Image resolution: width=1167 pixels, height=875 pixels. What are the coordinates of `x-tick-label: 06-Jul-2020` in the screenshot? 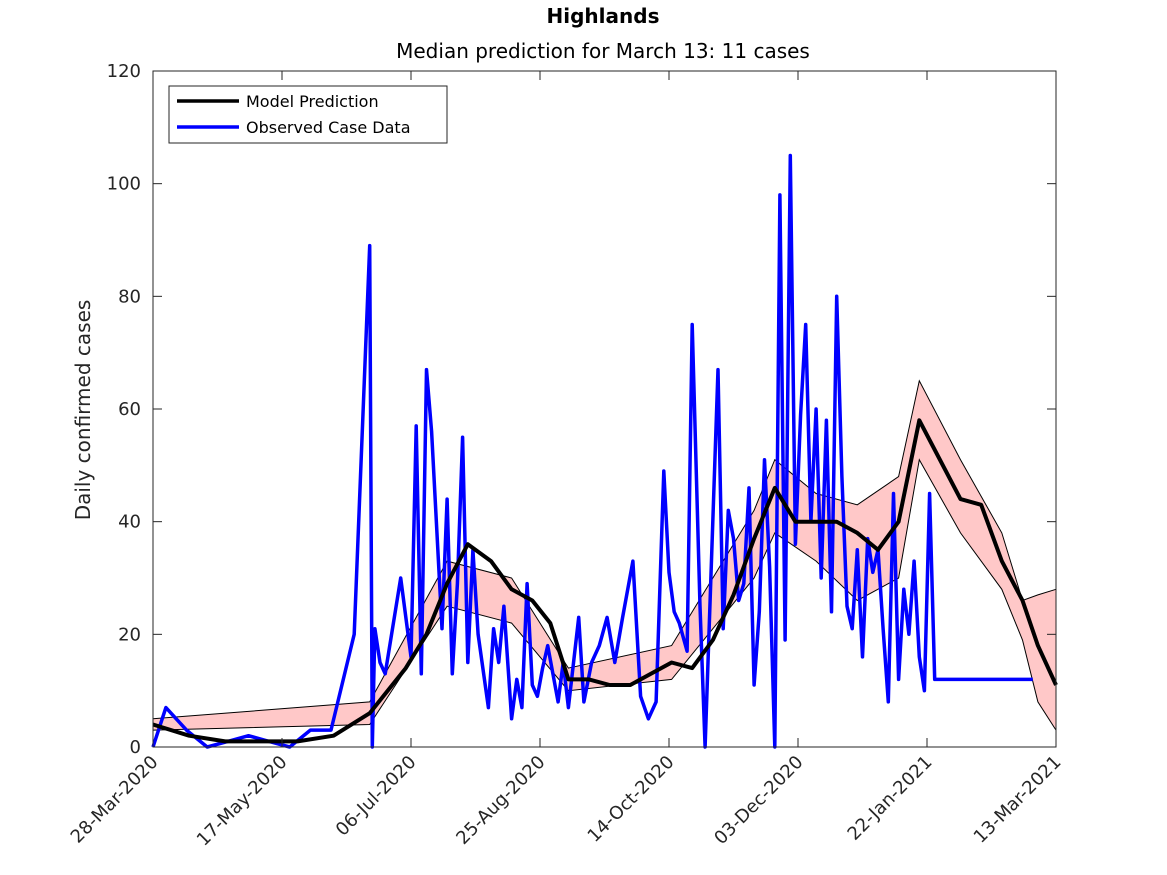 It's located at (376, 796).